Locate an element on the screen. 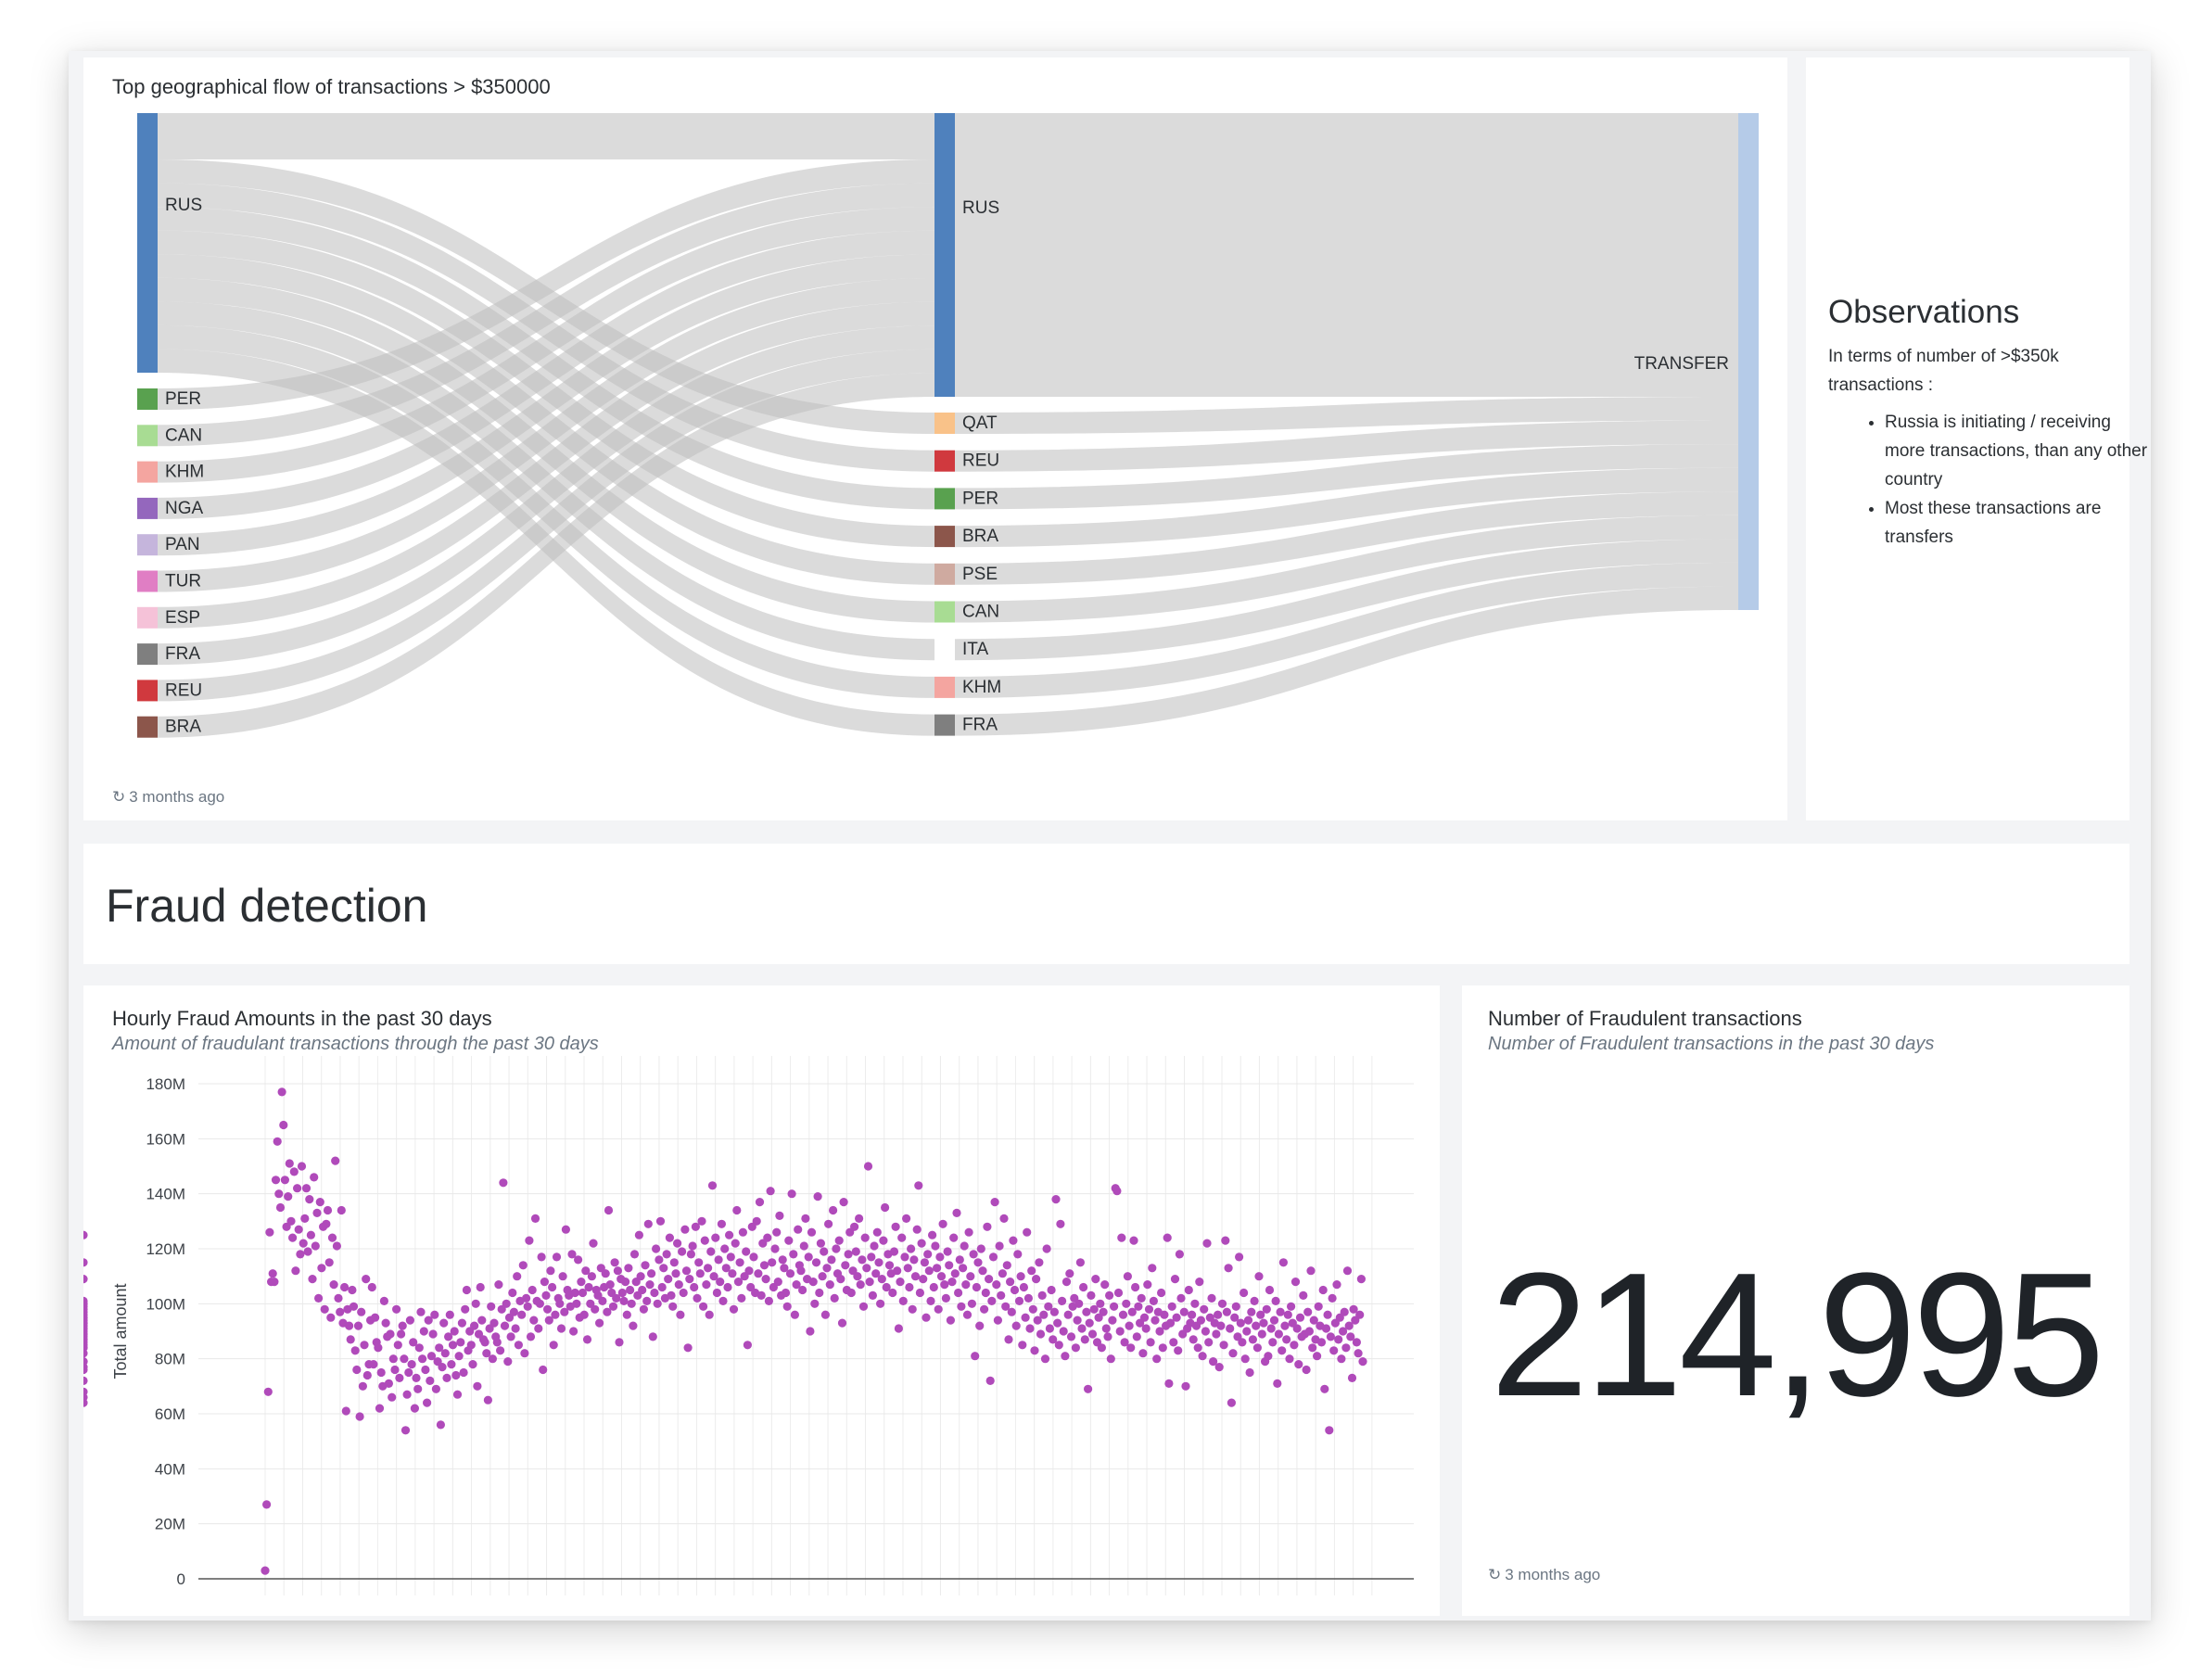 The image size is (2212, 1678). sankey-node-label: FRA is located at coordinates (182, 654).